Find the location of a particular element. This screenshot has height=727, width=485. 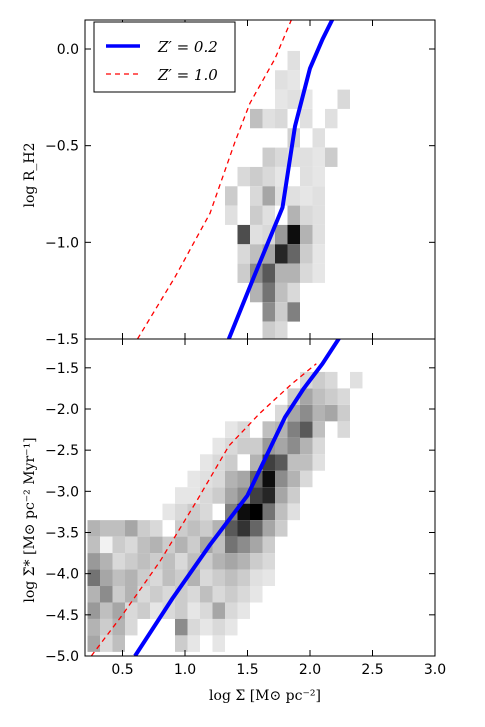

bottom-y-tick-label: −4.0 is located at coordinates (62, 575).